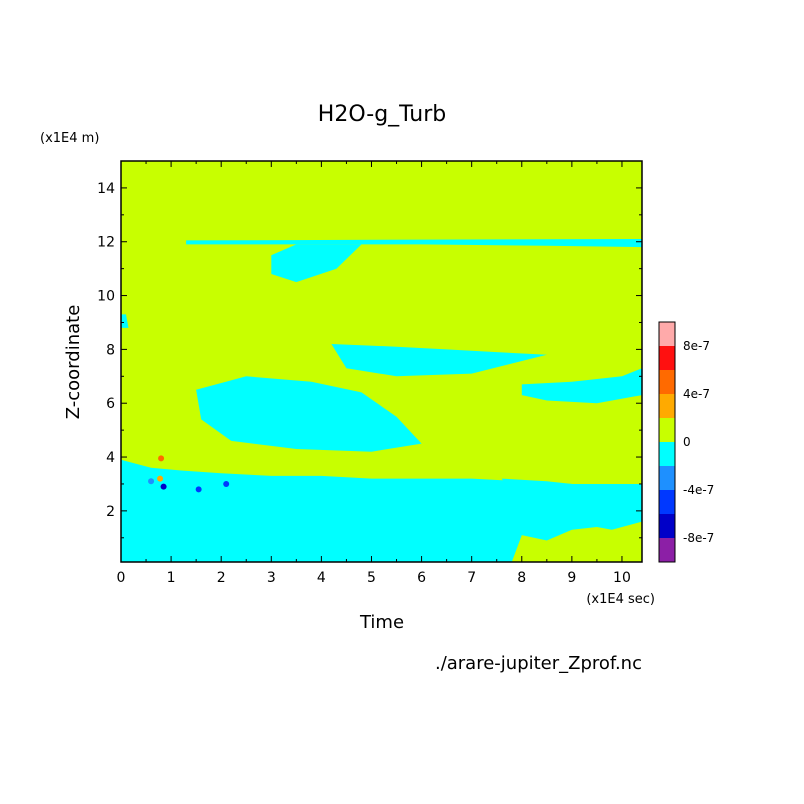  I want to click on x-tick-label-10: 10, so click(622, 578).